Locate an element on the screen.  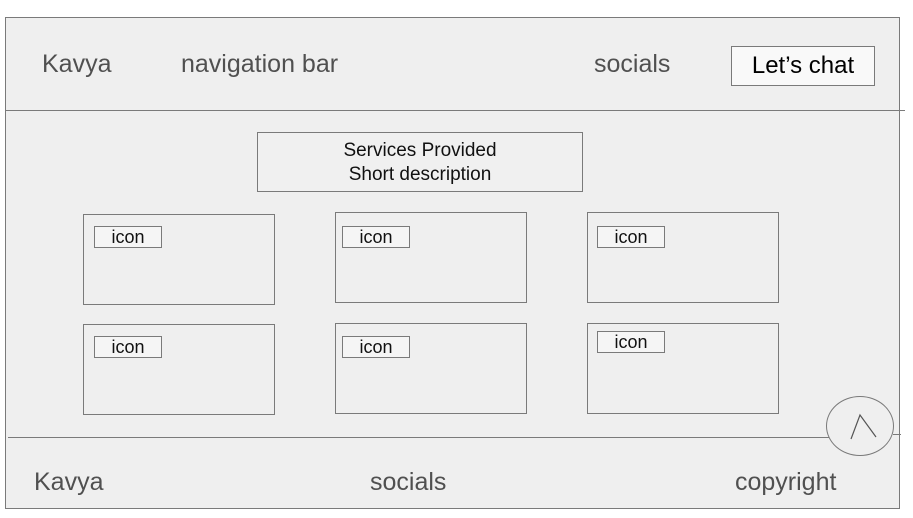
scroll-to-top-button is located at coordinates (860, 426).